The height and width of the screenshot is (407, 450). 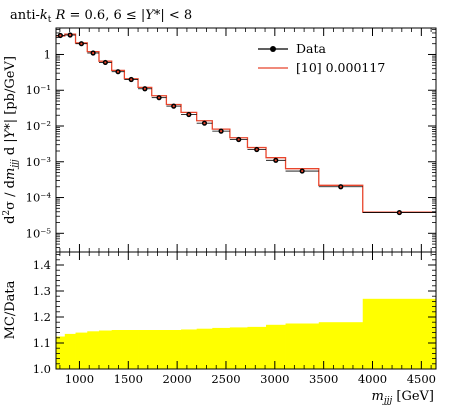 I want to click on chart-header: anti-kt R = 0.6, 6 ≤ |Y*| < 8, so click(x=101, y=16).